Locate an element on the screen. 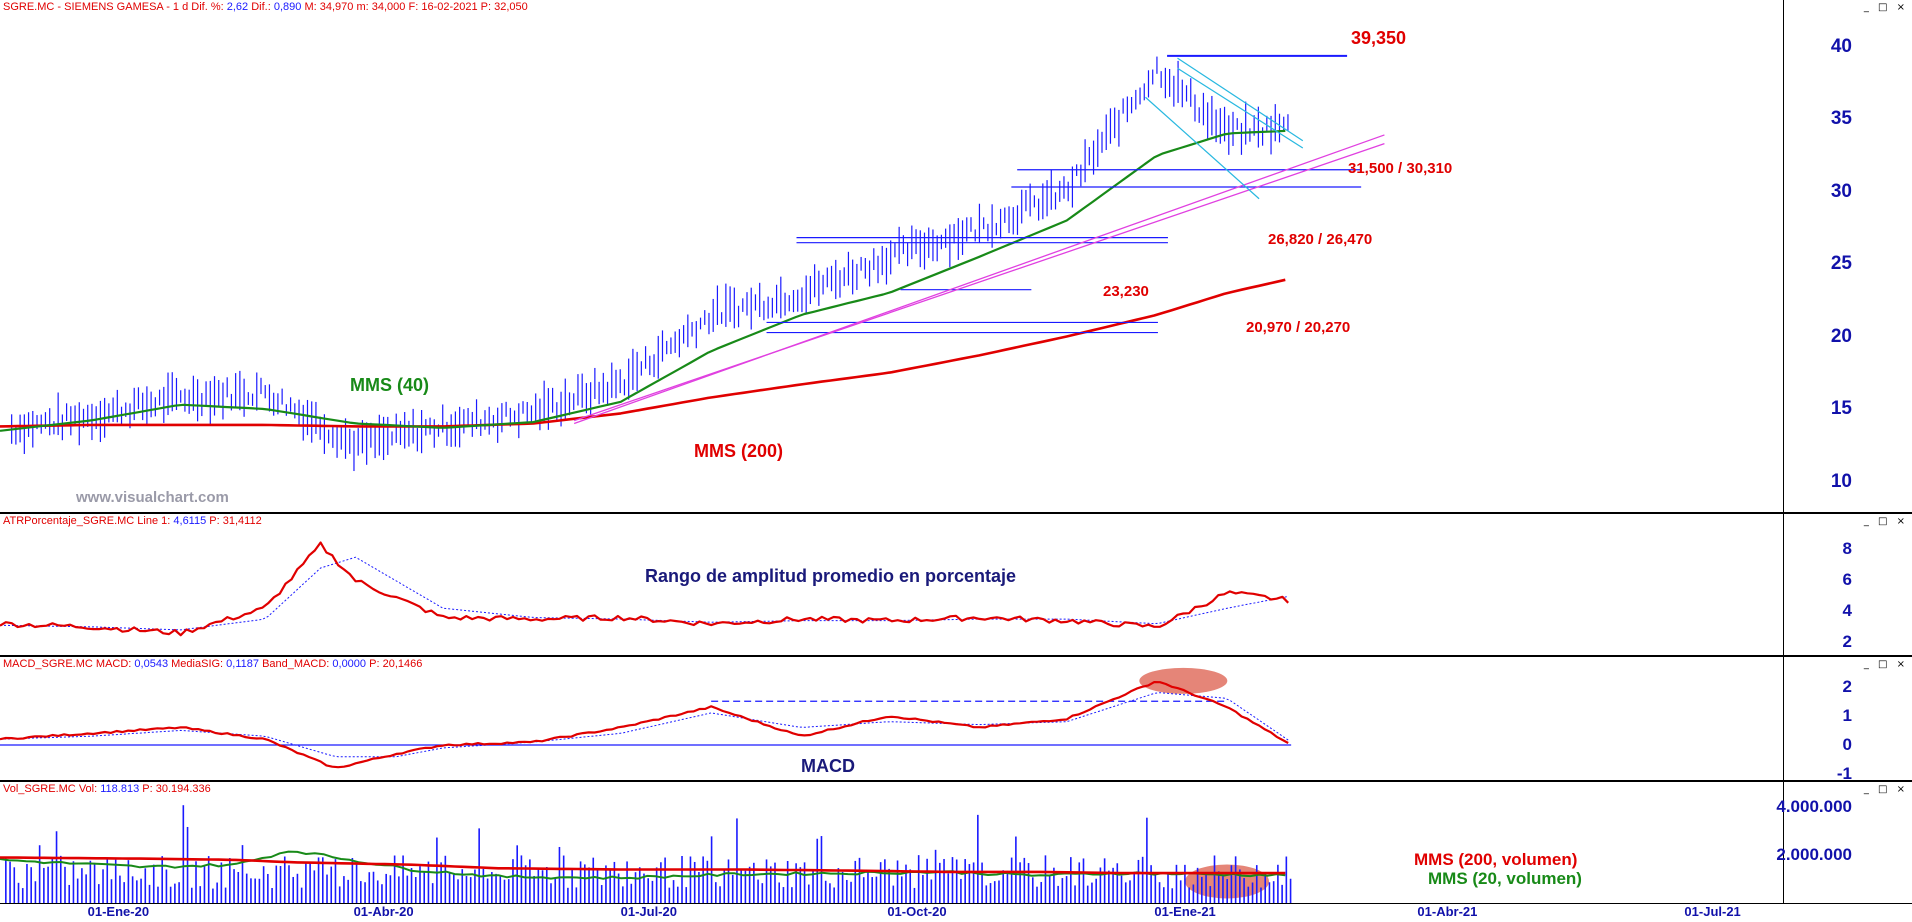 The width and height of the screenshot is (1912, 922). x-tick-label: 01-Jul-20 is located at coordinates (648, 911).